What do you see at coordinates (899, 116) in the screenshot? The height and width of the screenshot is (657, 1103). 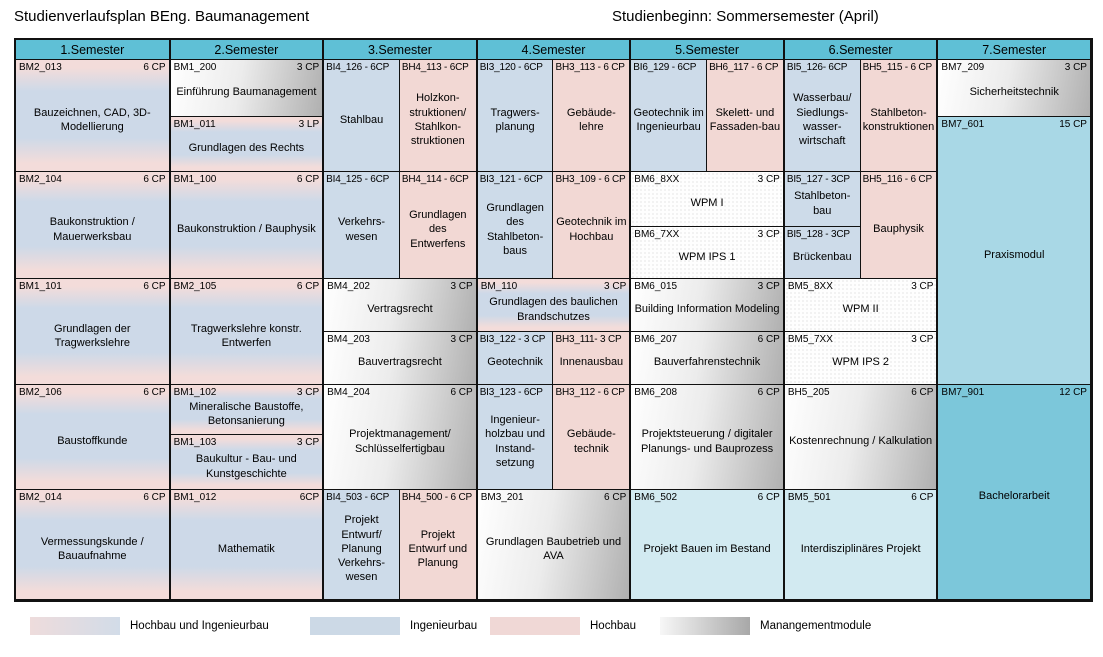 I see `module-cell-BH5_115: BH5_115 - 6 CP Stahlbeton­konstrukt­ionen` at bounding box center [899, 116].